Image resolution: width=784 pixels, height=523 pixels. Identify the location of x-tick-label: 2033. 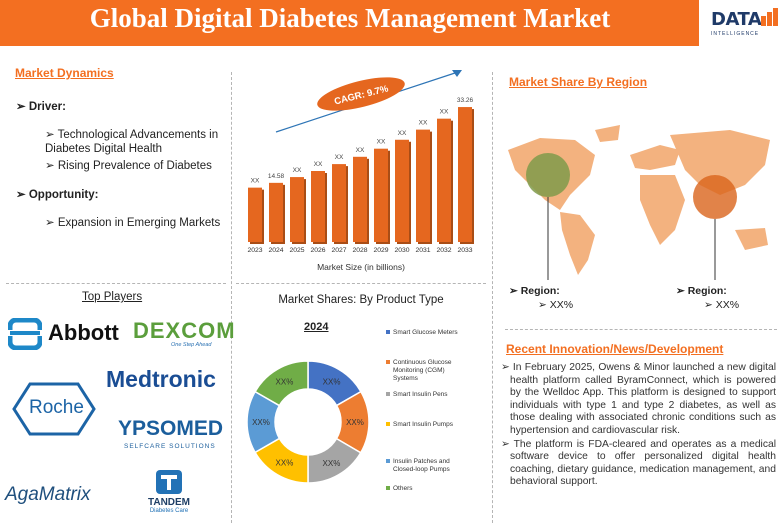
(464, 250).